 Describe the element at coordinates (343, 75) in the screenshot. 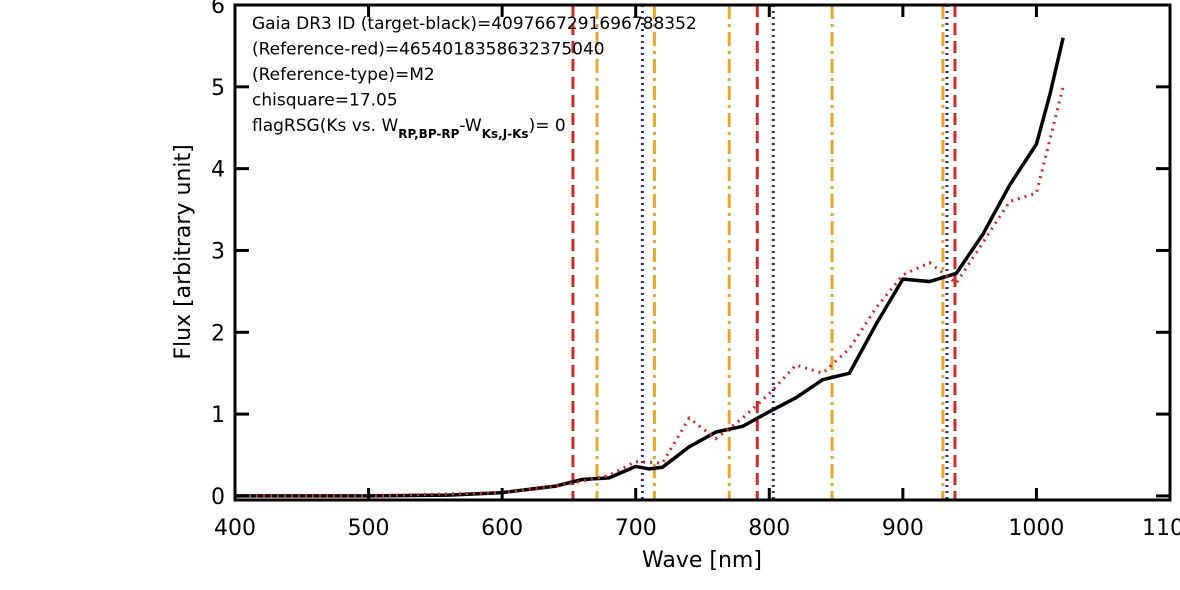

I see `annotation: (Reference-type)=M2` at that location.